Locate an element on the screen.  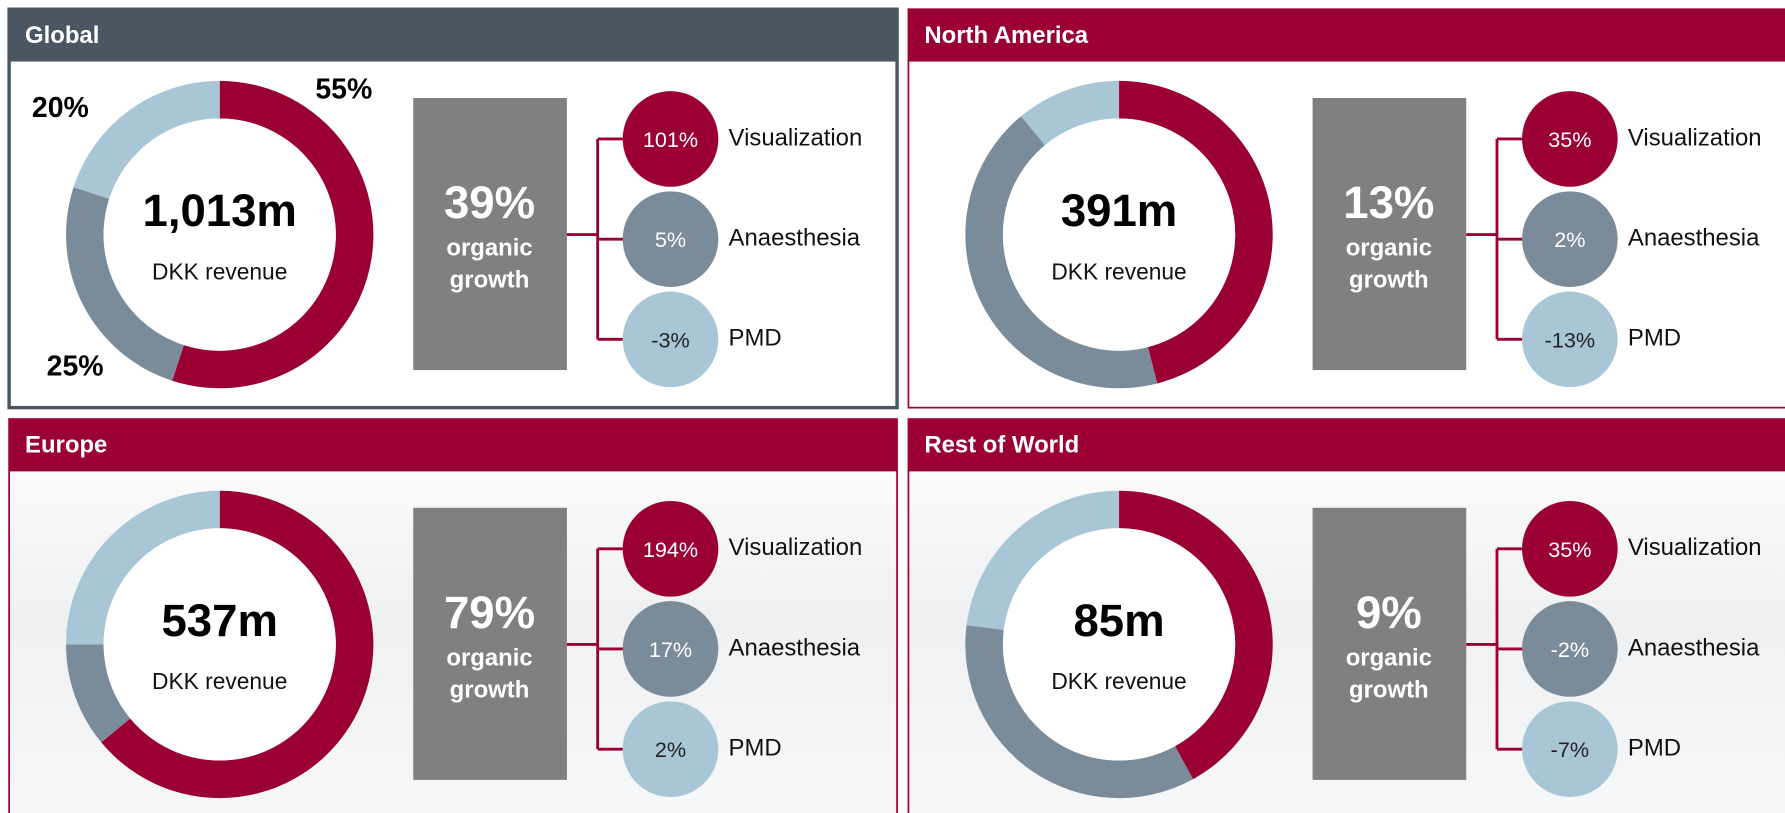
segment-growth: -2% is located at coordinates (1570, 649).